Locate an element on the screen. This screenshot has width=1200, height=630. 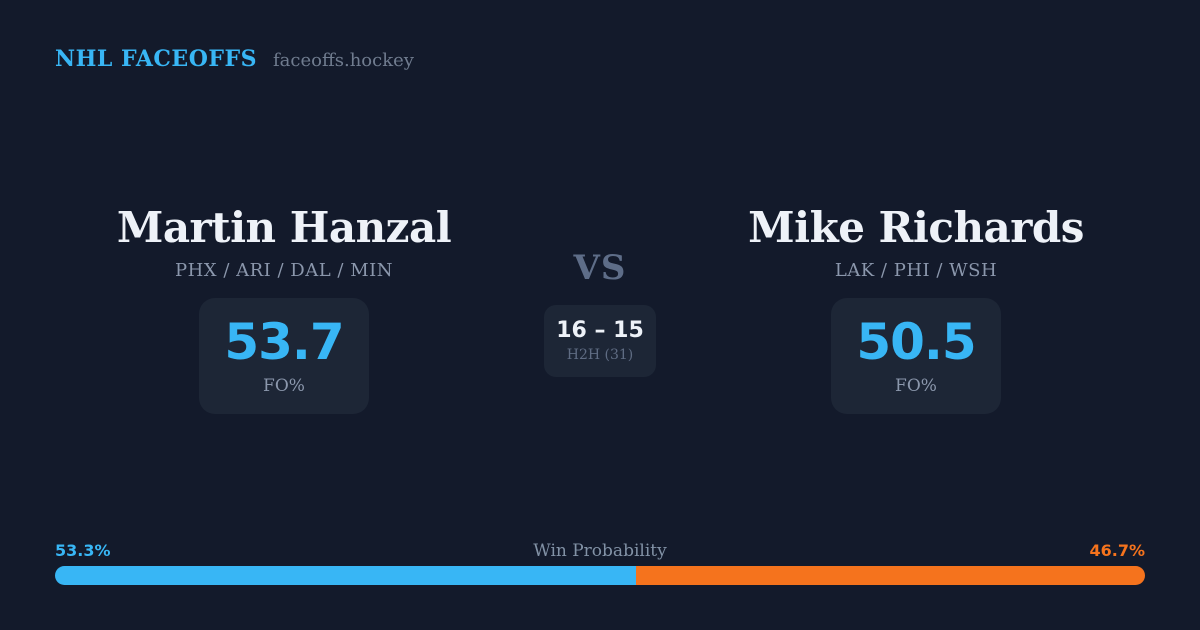
win-prob-left-pct: 53.3% is located at coordinates (83, 550).